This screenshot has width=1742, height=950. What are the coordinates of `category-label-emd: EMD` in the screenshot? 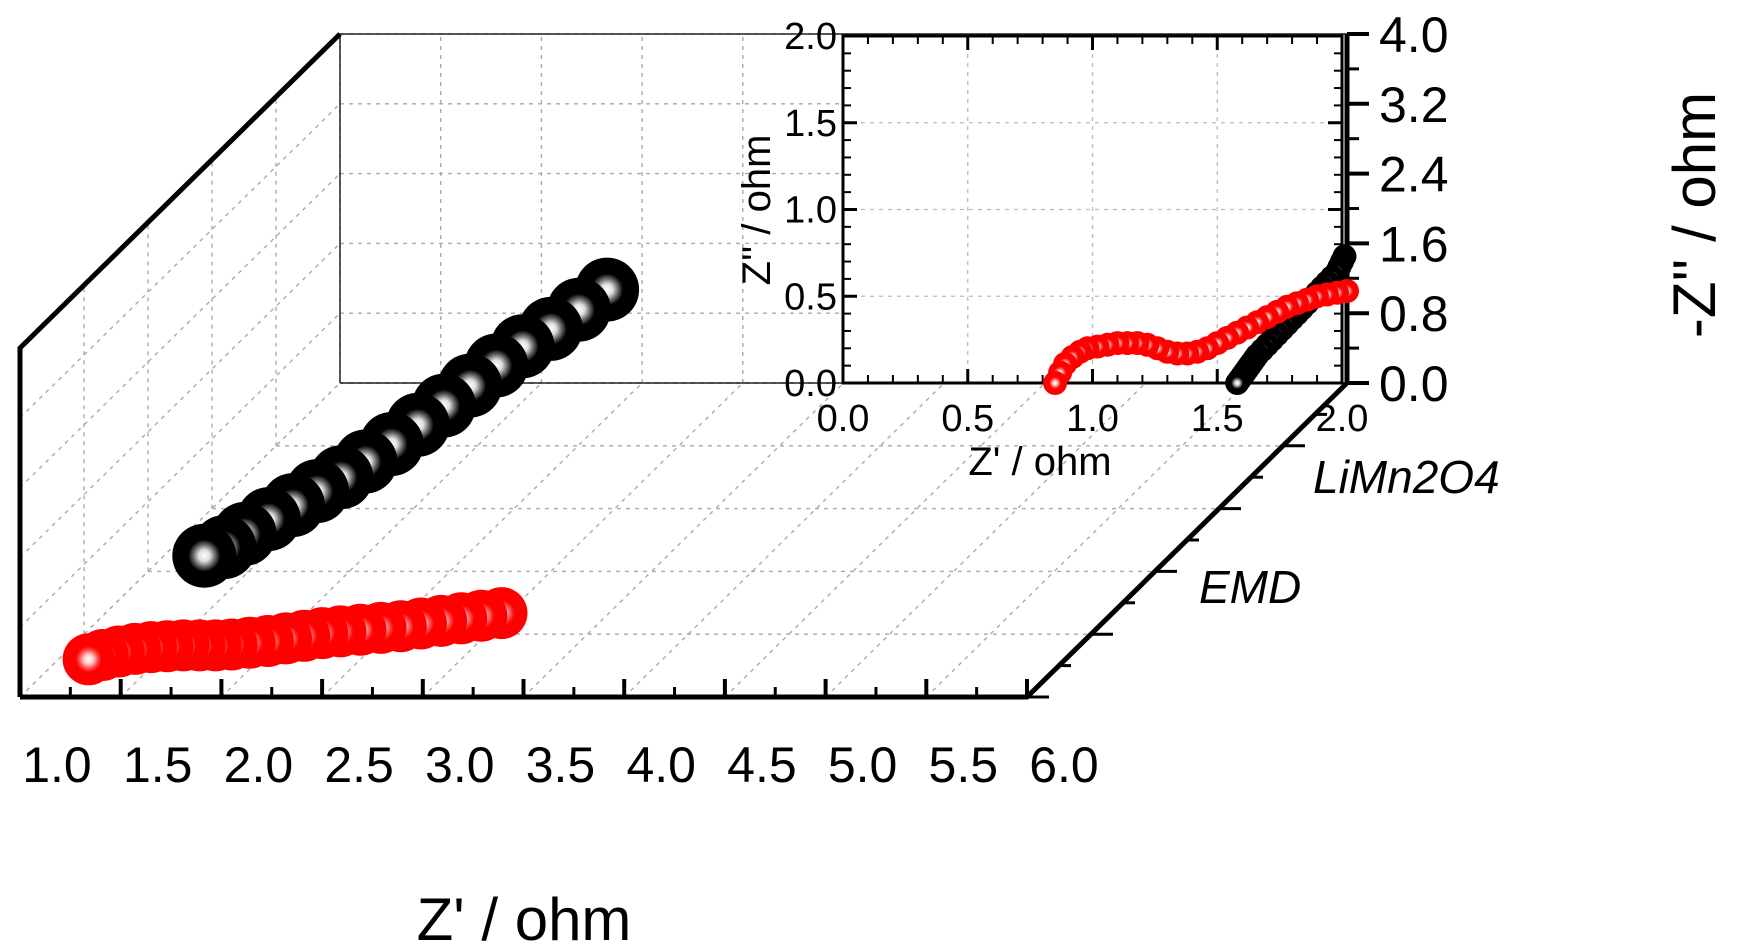 It's located at (1250, 587).